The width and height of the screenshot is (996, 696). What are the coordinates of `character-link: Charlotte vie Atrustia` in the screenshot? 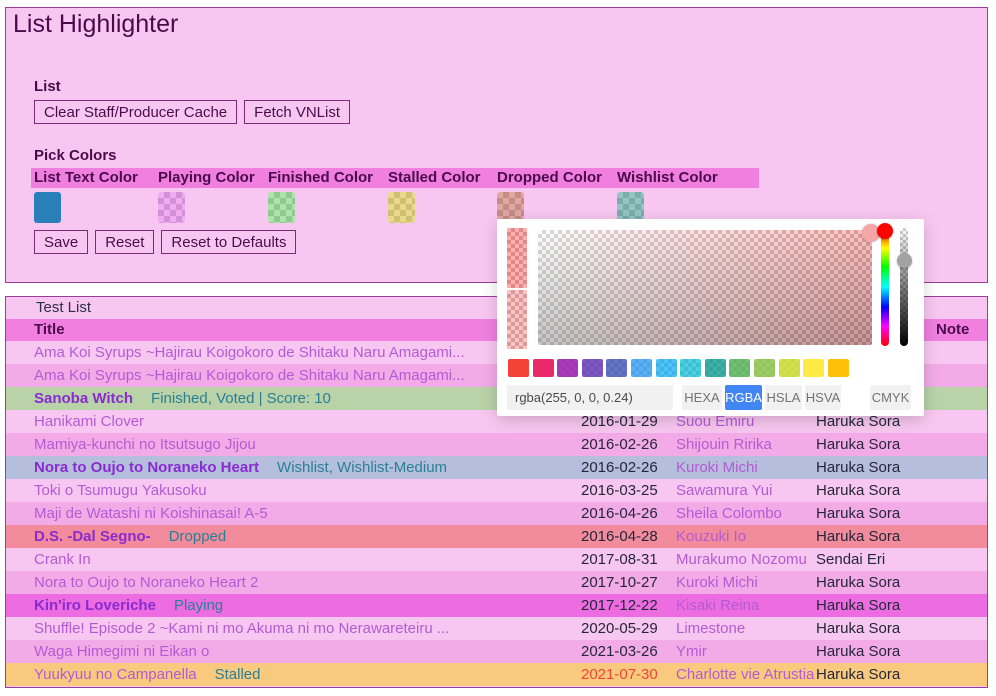 It's located at (745, 674).